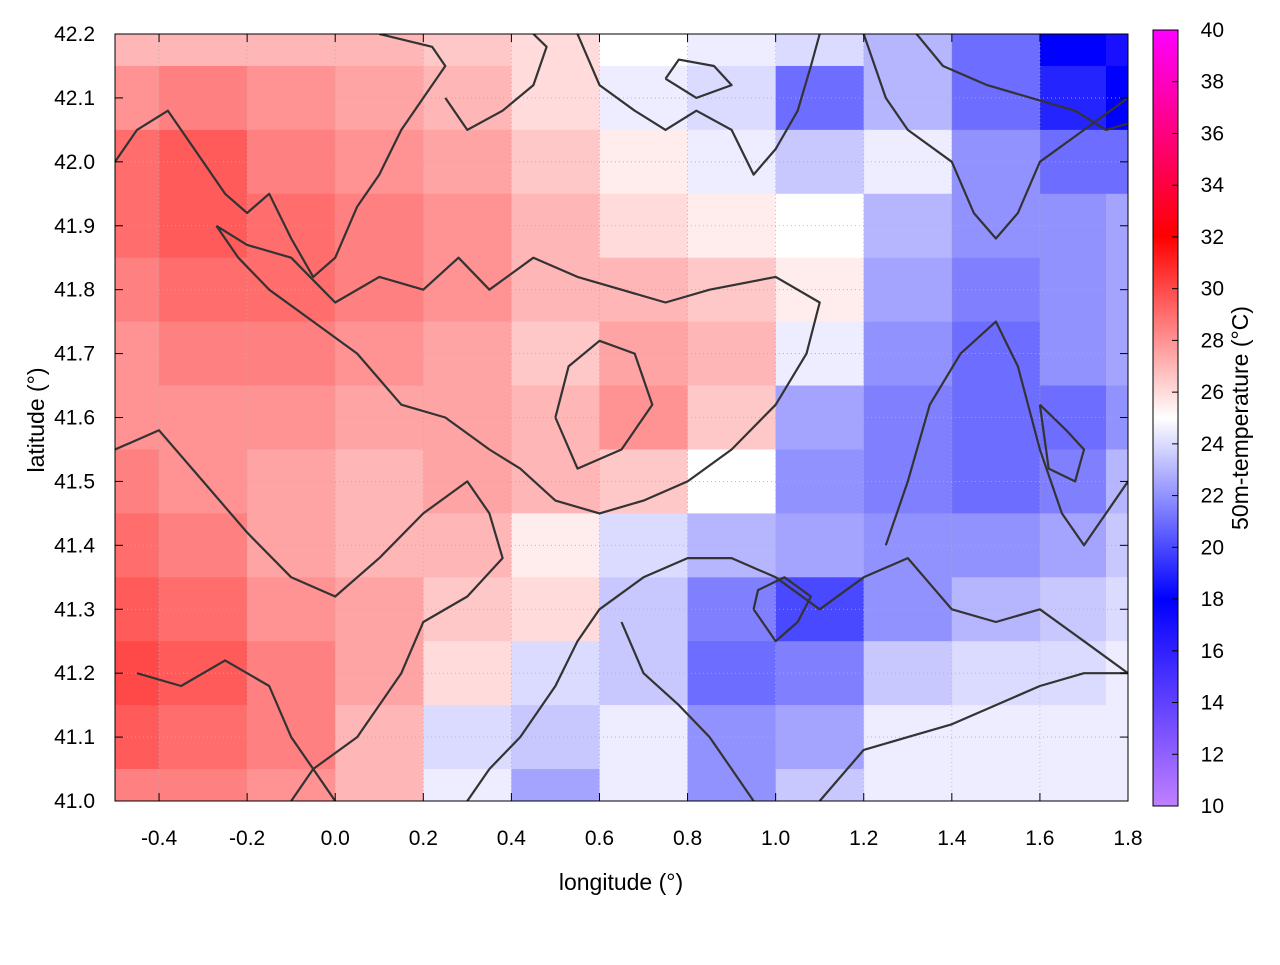 This screenshot has height=965, width=1280. Describe the element at coordinates (74, 737) in the screenshot. I see `y-tick-label: 41.1` at that location.